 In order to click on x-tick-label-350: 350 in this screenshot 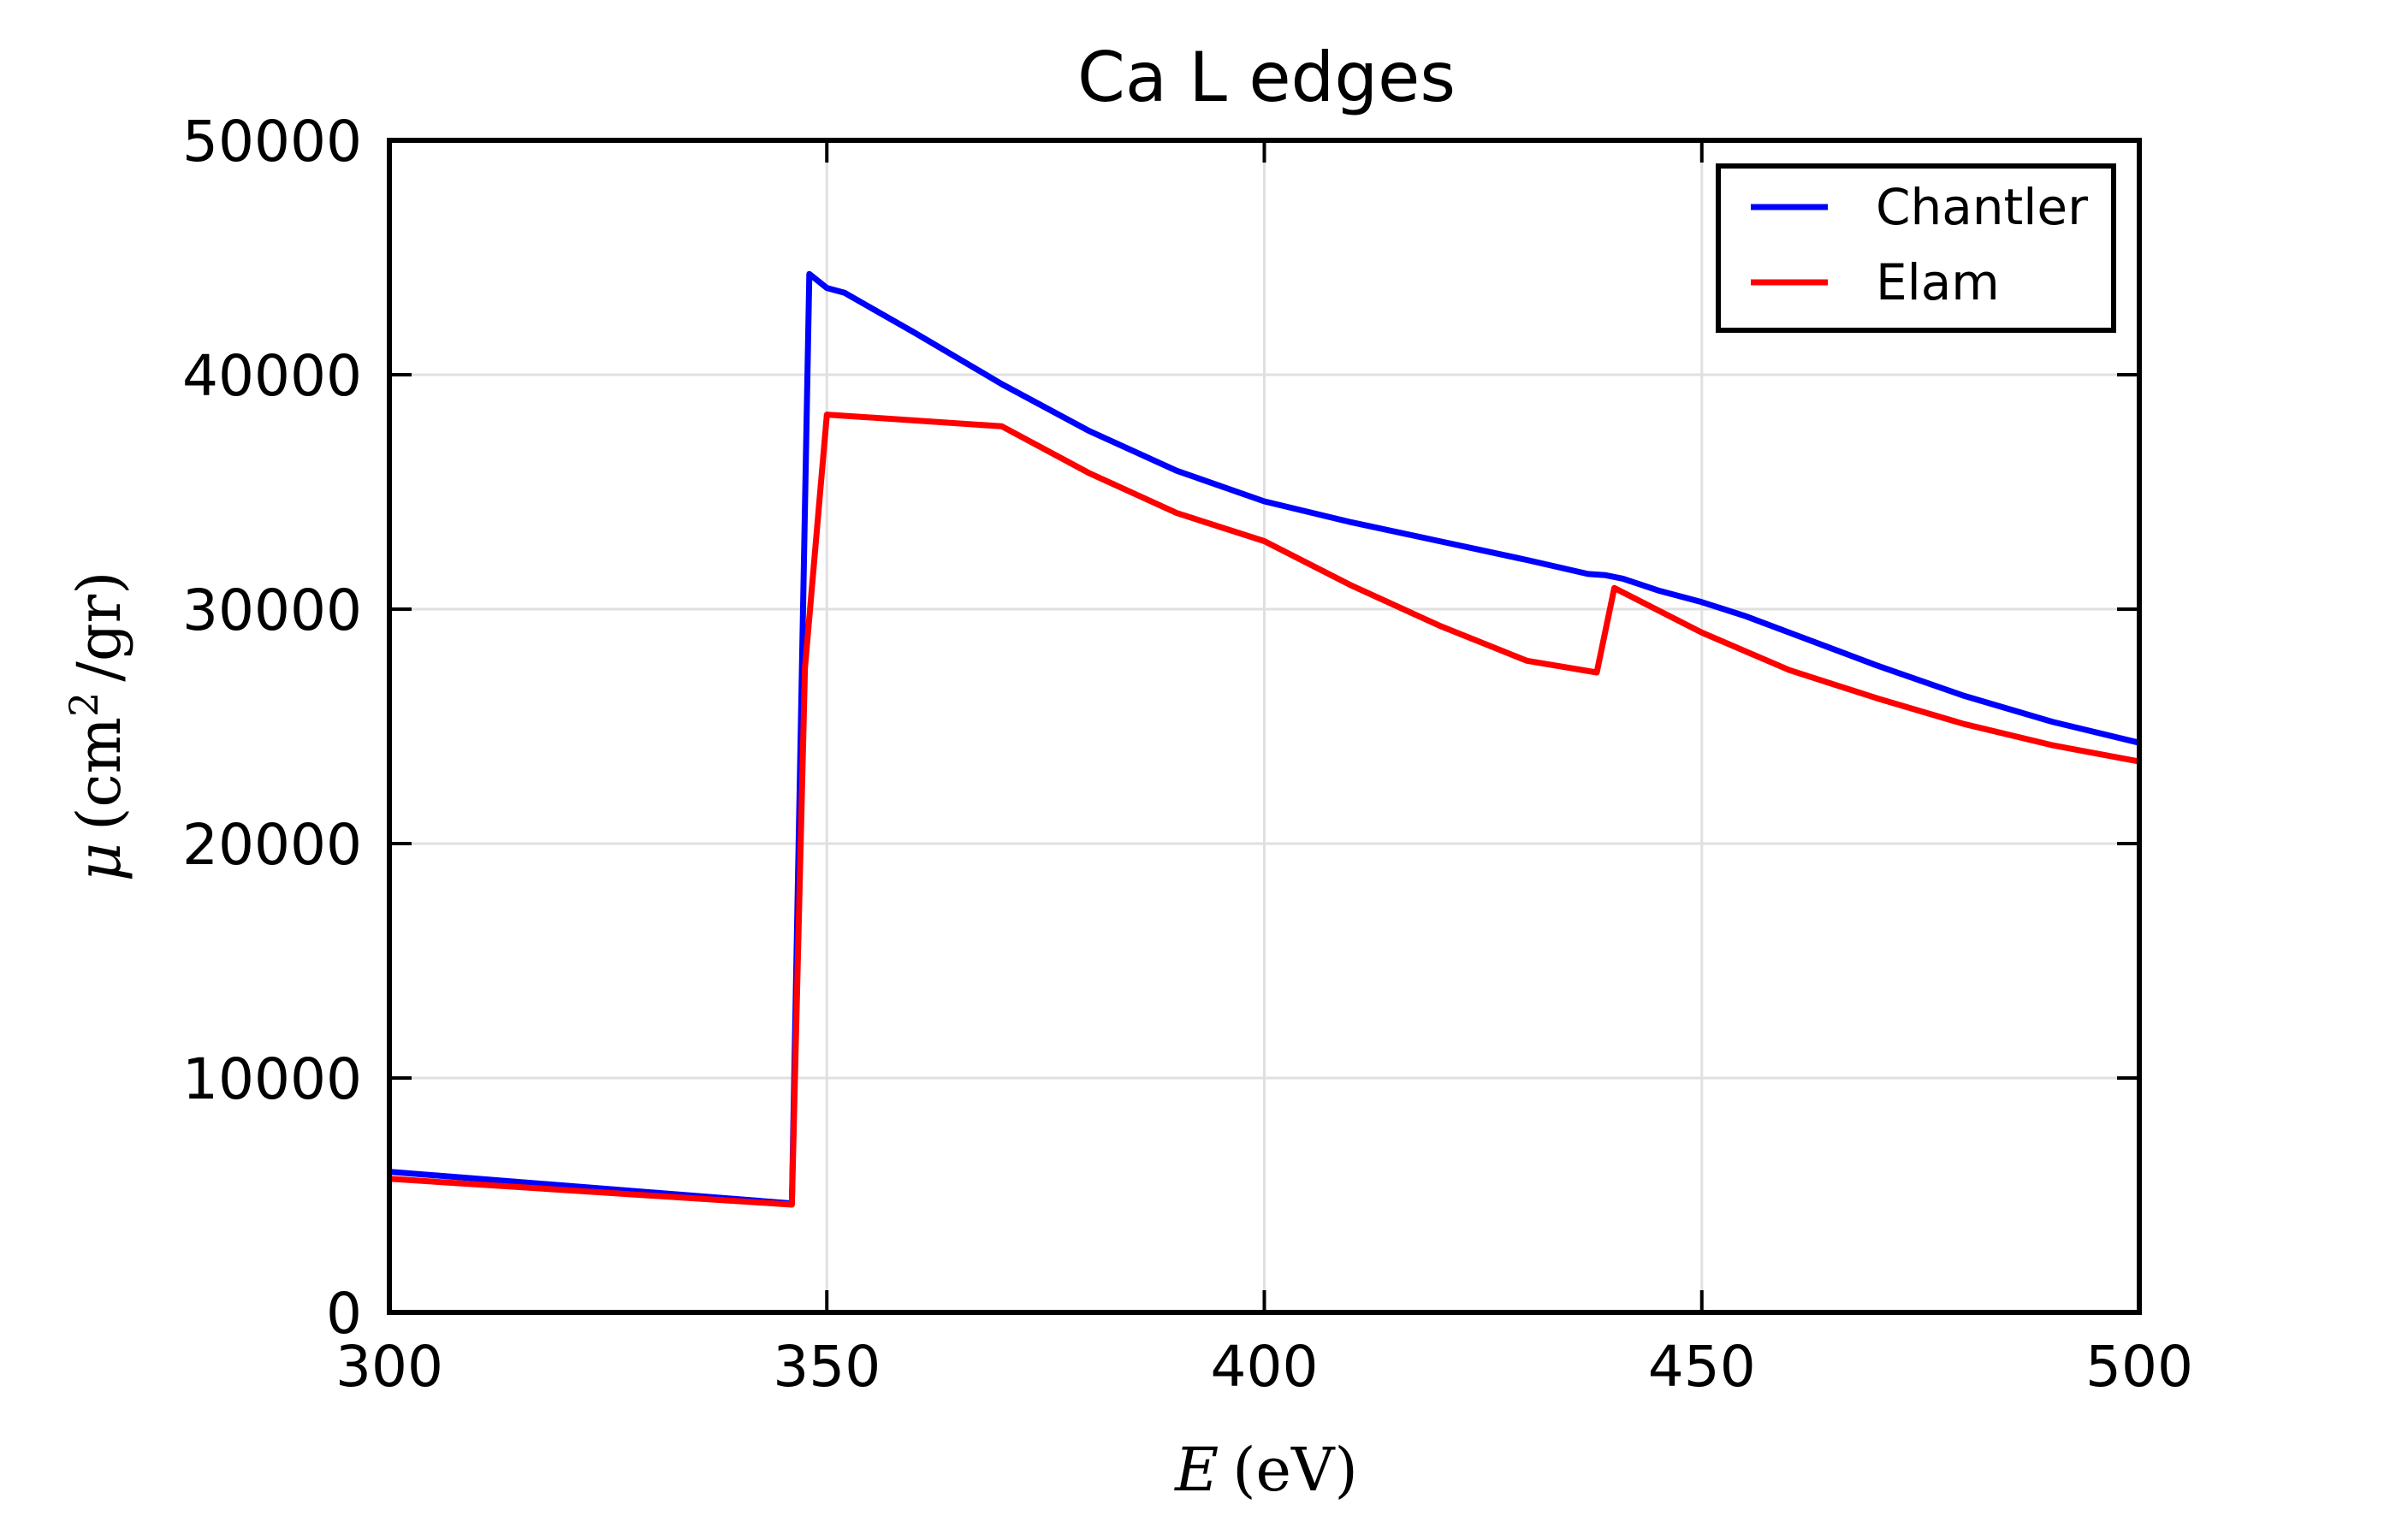, I will do `click(827, 1367)`.